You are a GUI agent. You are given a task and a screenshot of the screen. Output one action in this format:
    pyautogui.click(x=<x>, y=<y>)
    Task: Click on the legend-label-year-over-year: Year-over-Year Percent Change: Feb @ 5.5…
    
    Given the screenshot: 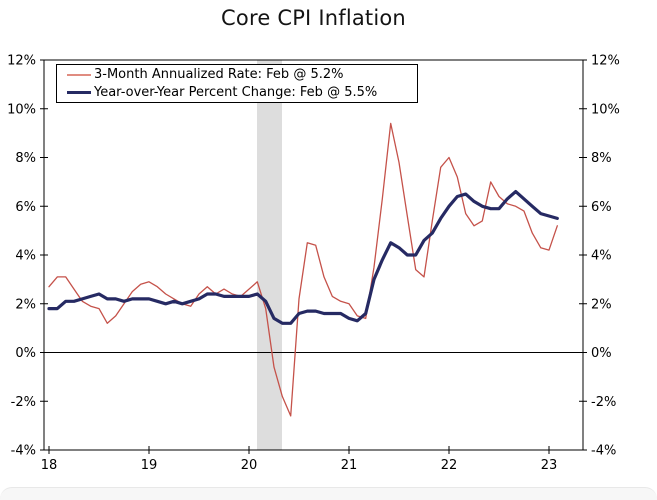 What is the action you would take?
    pyautogui.click(x=236, y=92)
    